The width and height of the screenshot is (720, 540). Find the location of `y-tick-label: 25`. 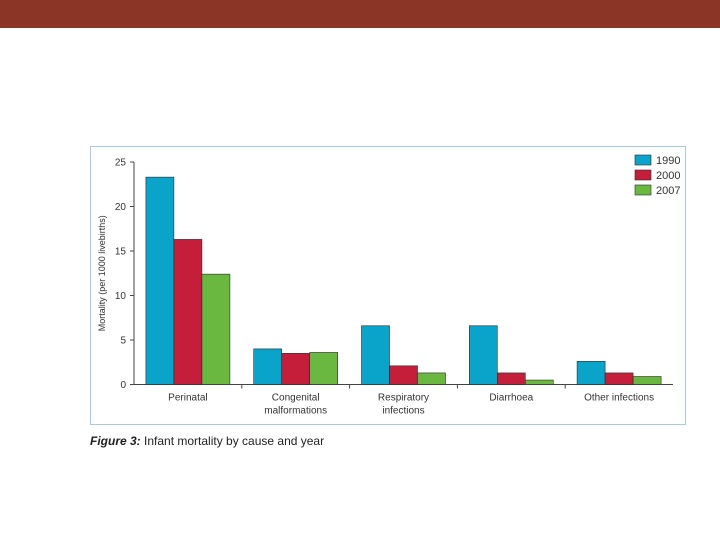

y-tick-label: 25 is located at coordinates (121, 163).